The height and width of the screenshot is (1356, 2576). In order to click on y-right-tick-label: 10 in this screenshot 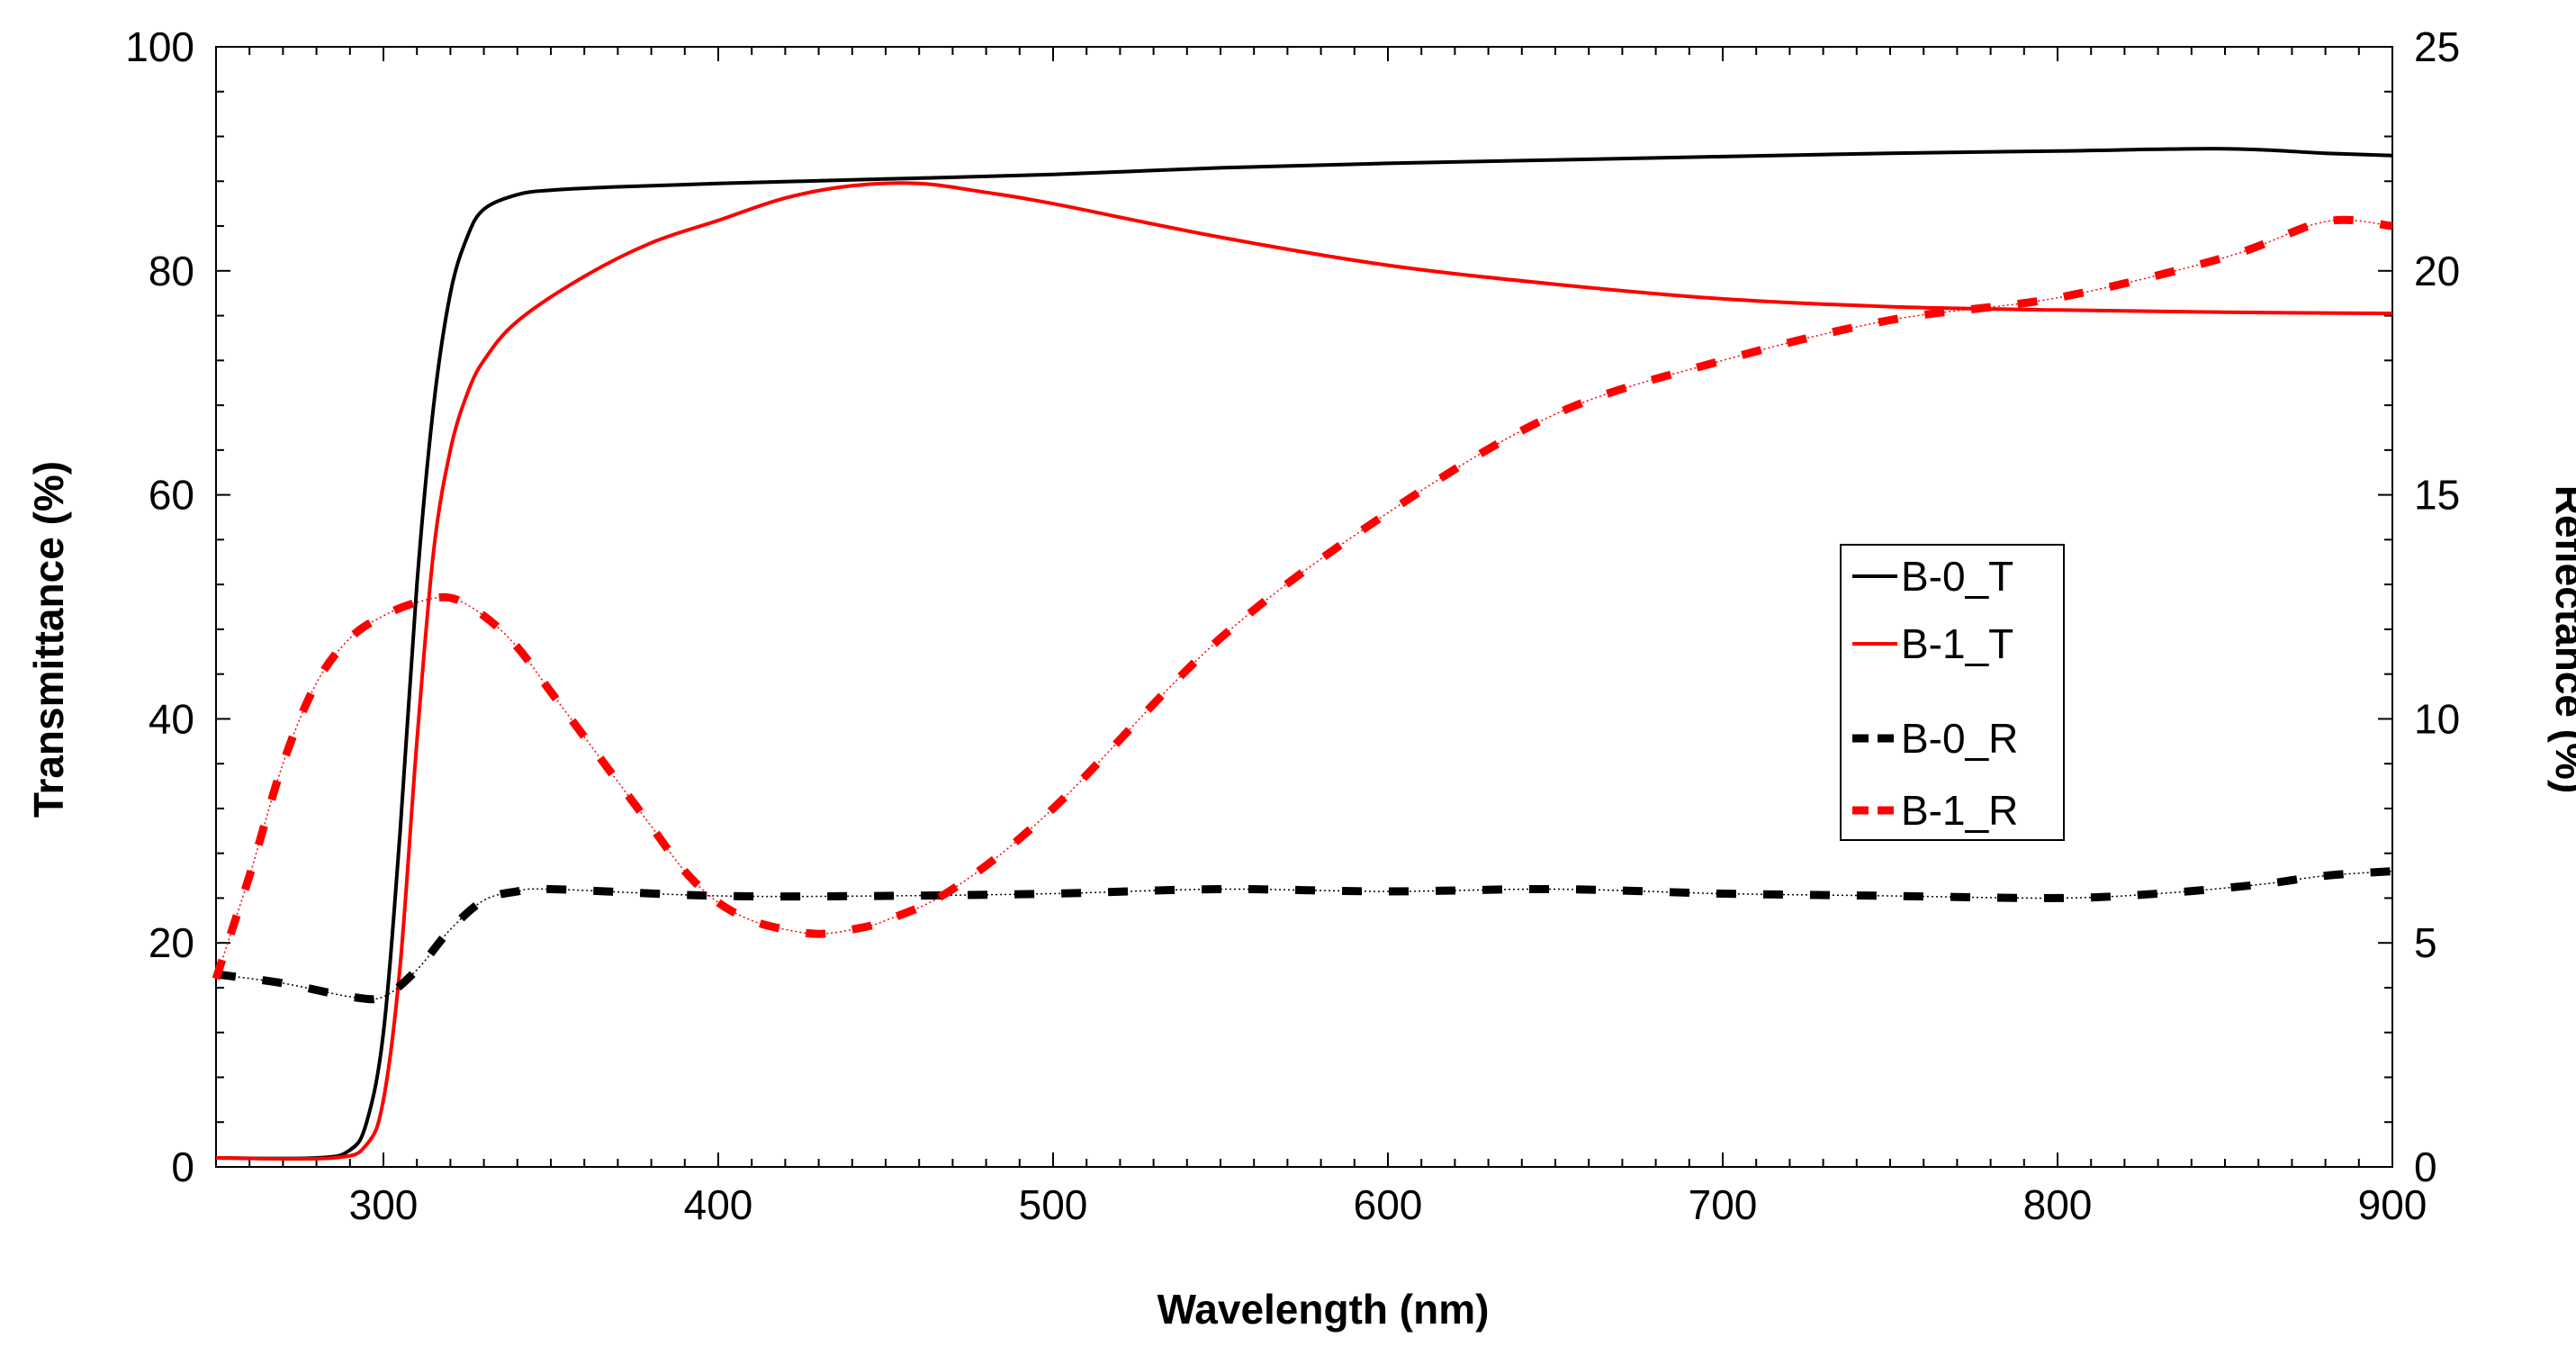, I will do `click(2437, 718)`.